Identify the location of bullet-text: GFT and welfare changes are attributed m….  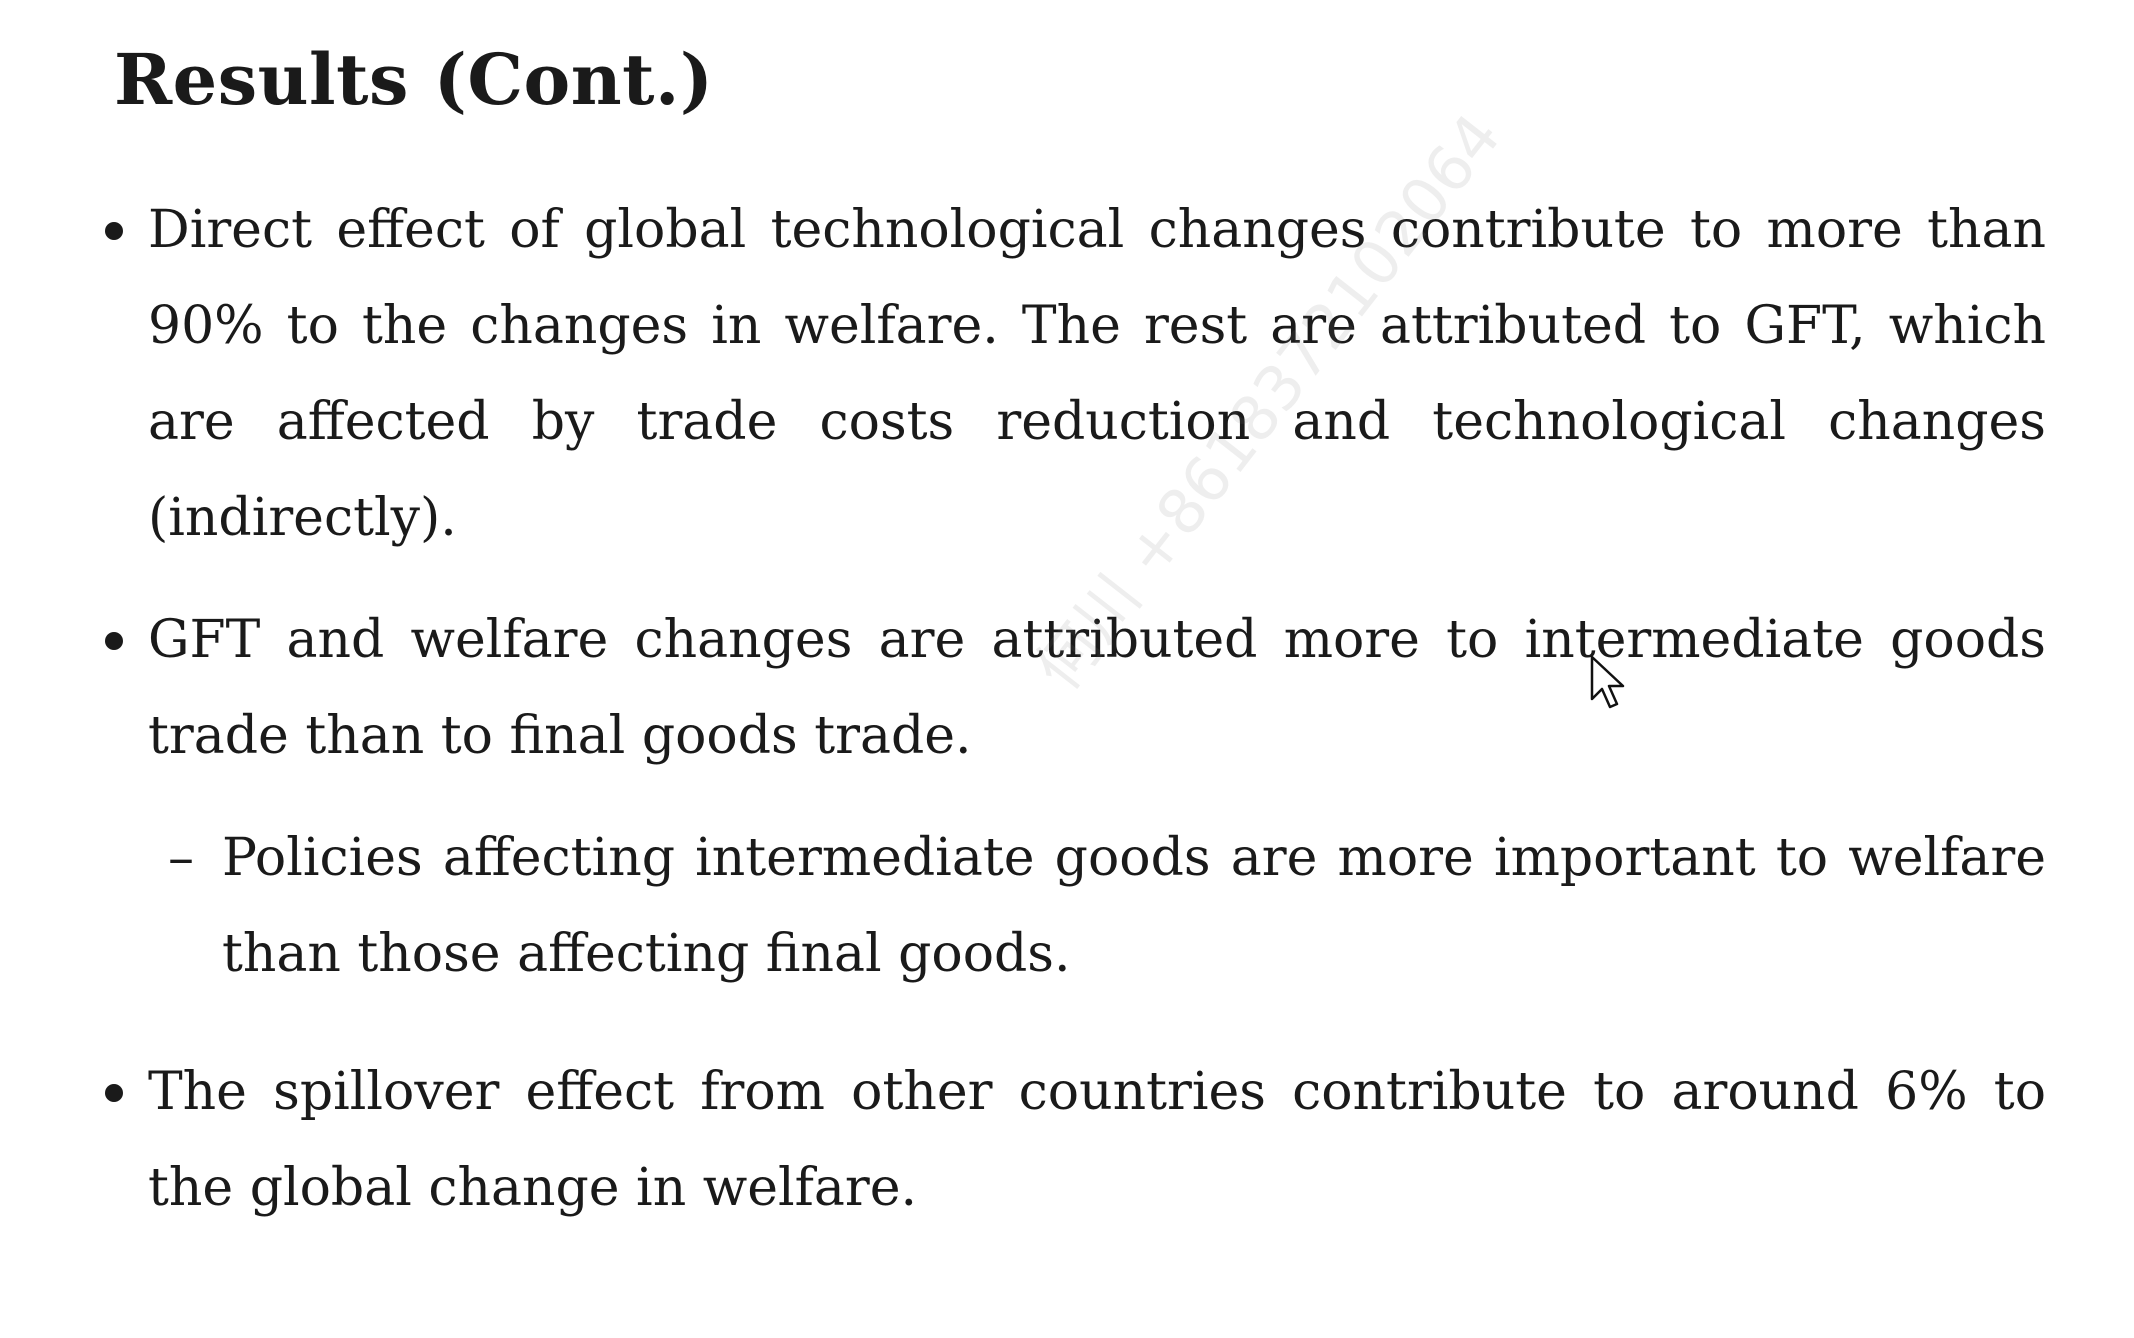
(1097, 688).